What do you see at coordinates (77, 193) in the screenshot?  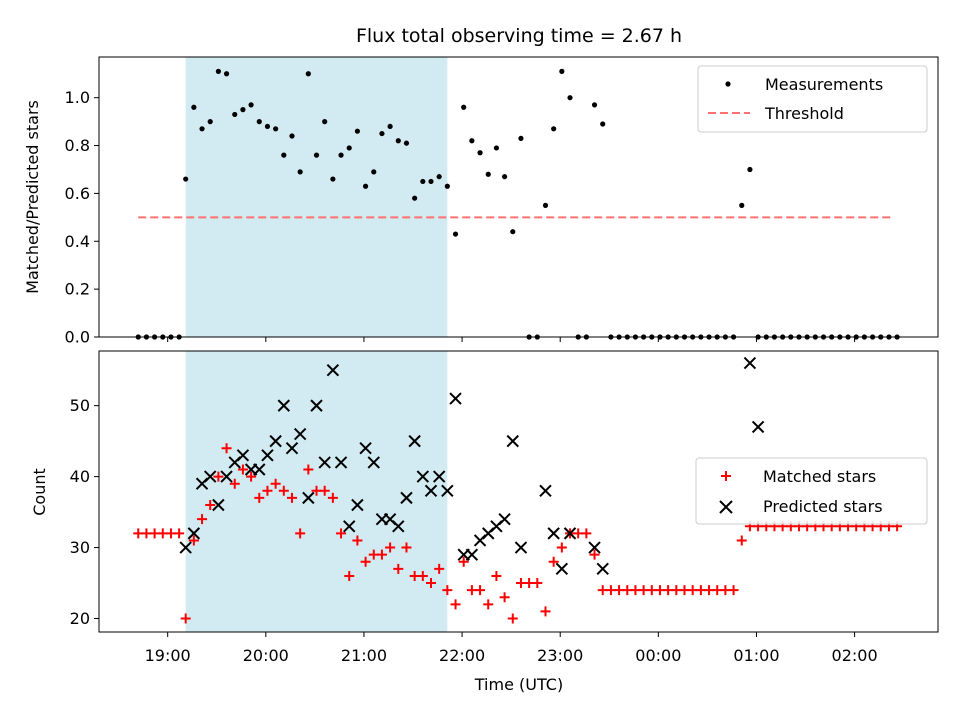 I see `ytick-label-top: 0.6` at bounding box center [77, 193].